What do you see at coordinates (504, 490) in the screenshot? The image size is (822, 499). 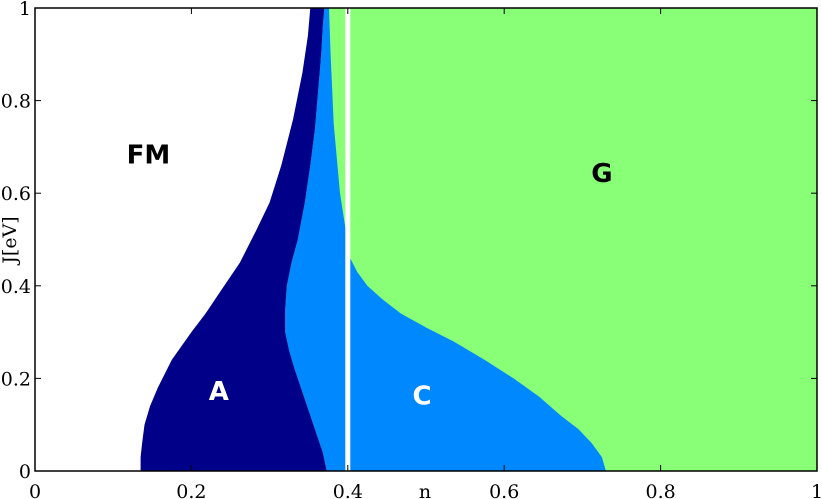 I see `x-tick-label: 0.6` at bounding box center [504, 490].